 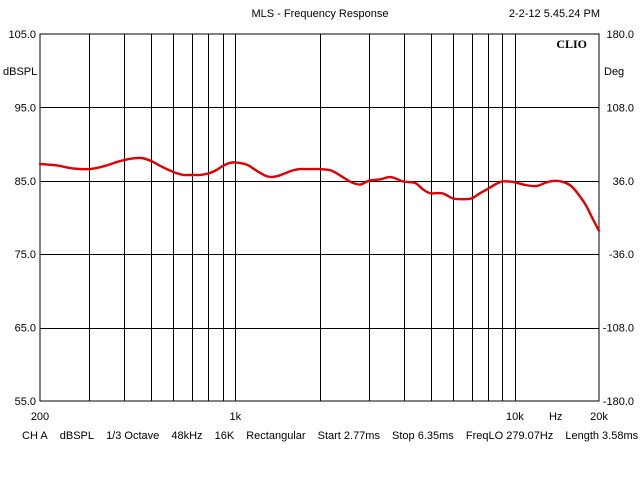 What do you see at coordinates (76, 436) in the screenshot?
I see `status-unit: dBSPL` at bounding box center [76, 436].